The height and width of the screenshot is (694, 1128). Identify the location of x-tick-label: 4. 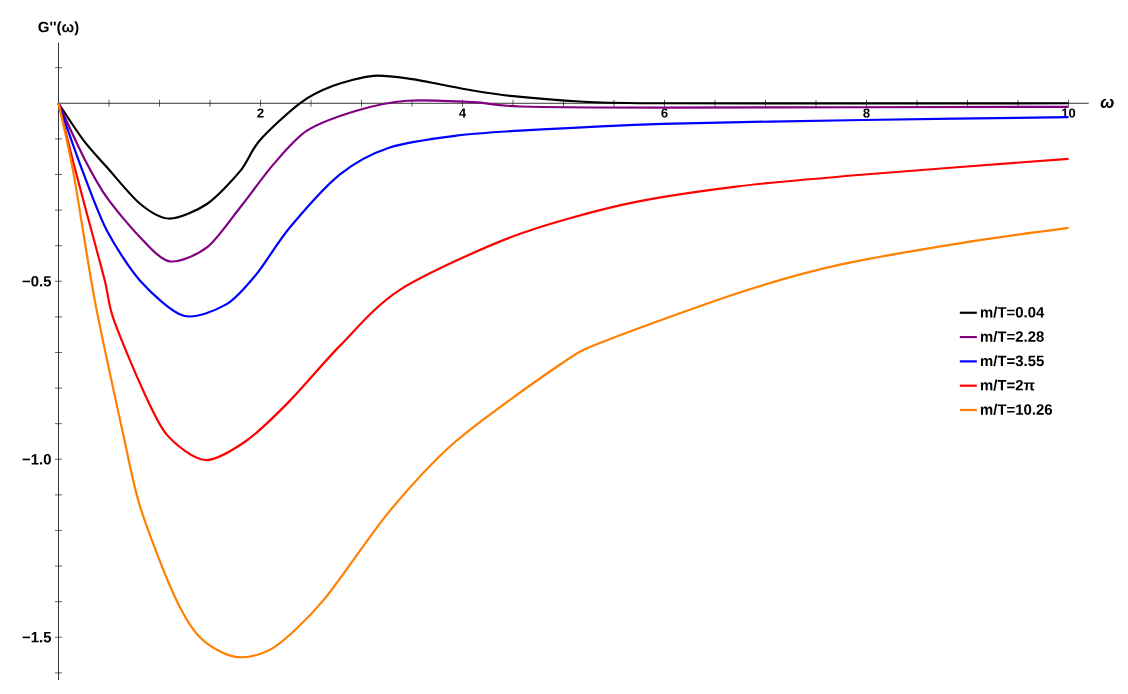
(463, 113).